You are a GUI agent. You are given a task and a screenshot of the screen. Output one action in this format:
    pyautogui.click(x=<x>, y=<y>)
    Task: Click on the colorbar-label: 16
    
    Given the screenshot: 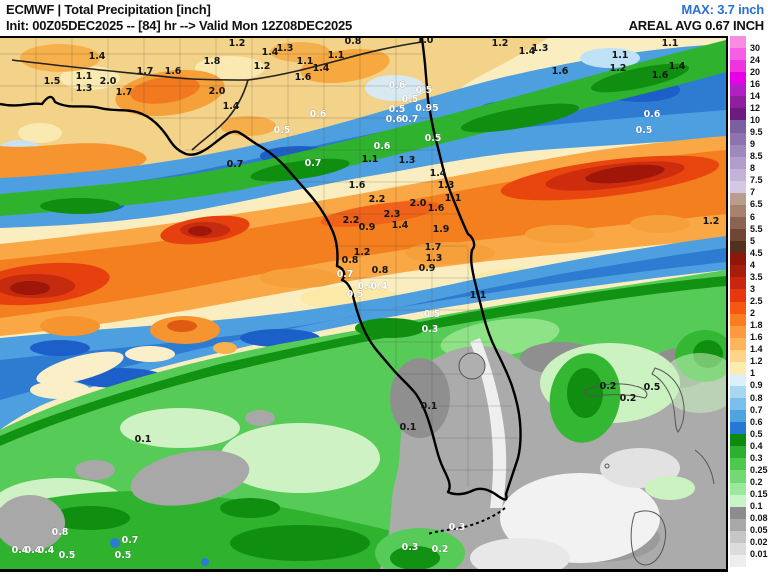 What is the action you would take?
    pyautogui.click(x=755, y=83)
    